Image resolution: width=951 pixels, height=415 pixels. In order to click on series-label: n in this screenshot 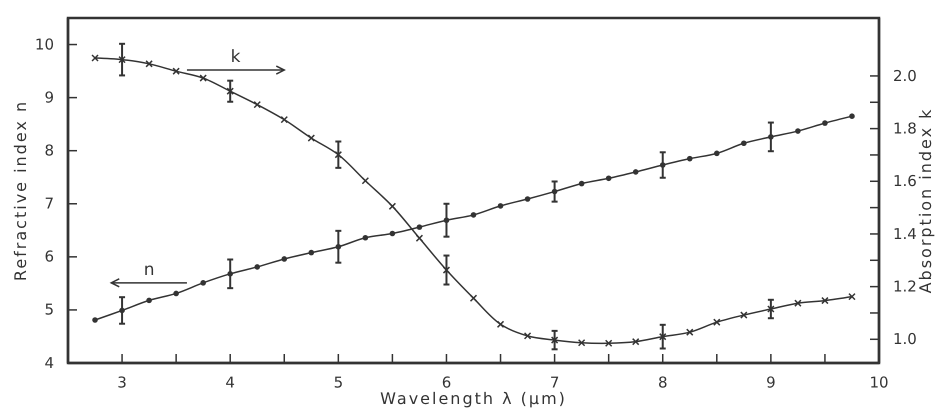, I will do `click(149, 270)`.